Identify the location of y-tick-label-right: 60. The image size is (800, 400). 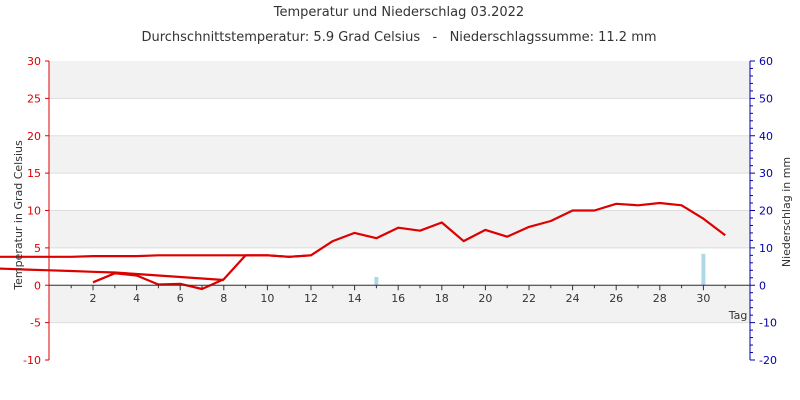
(766, 61).